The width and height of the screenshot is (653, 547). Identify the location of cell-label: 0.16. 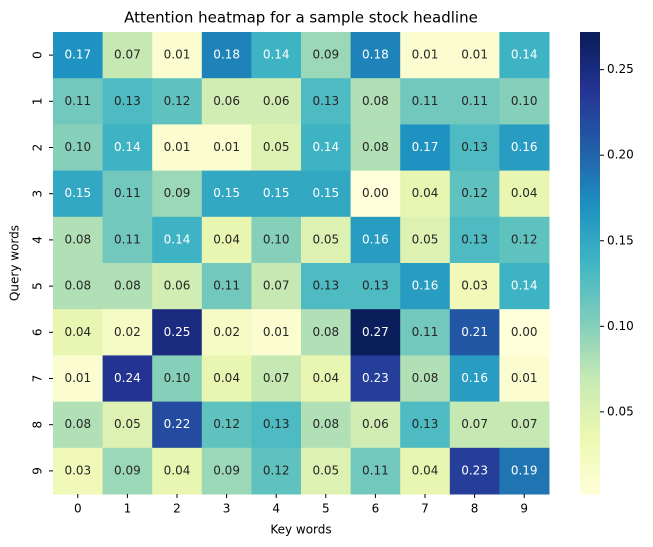
(425, 286).